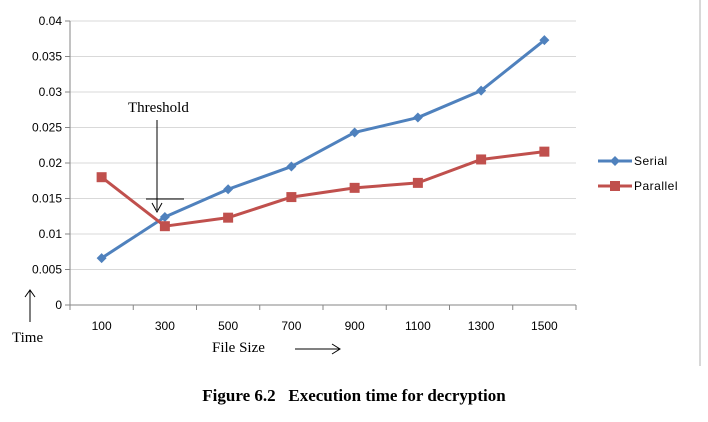 This screenshot has width=708, height=422. Describe the element at coordinates (291, 326) in the screenshot. I see `x-tick-label: 700` at that location.